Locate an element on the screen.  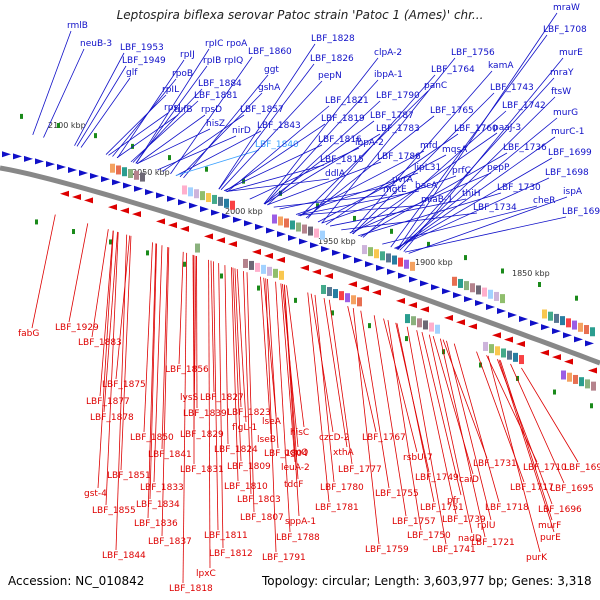
gene-label-lower: purK is located at coordinates (537, 558).